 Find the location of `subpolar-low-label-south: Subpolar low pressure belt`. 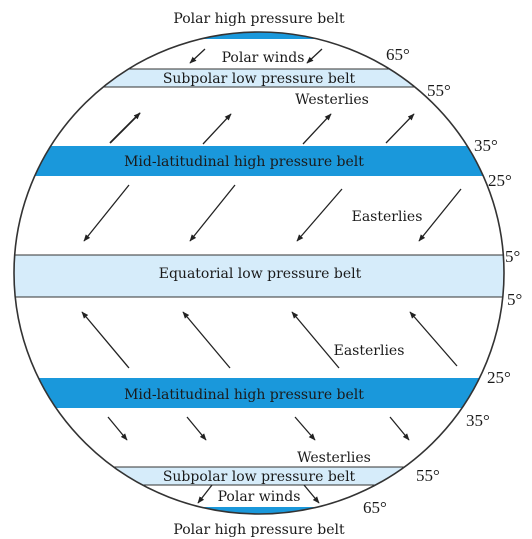

subpolar-low-label-south: Subpolar low pressure belt is located at coordinates (259, 477).